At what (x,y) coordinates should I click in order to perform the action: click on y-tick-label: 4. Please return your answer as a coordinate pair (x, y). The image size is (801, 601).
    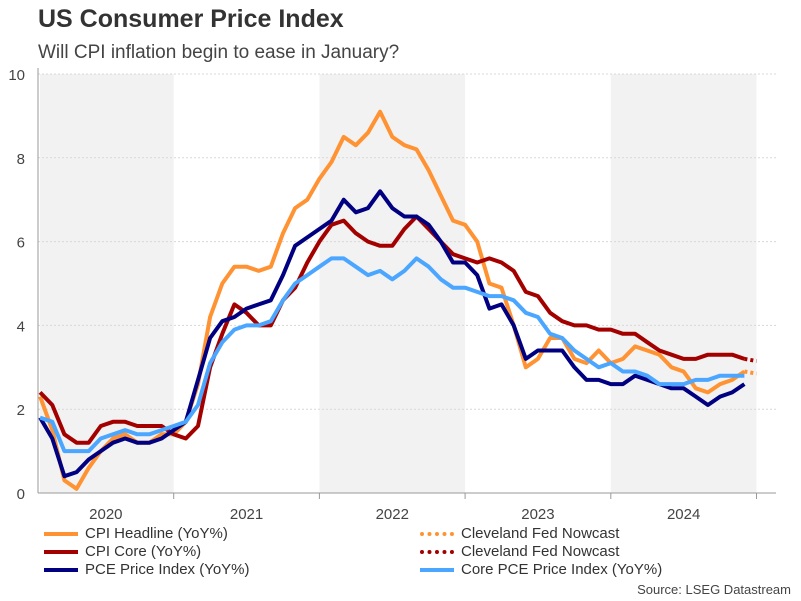
    Looking at the image, I should click on (21, 326).